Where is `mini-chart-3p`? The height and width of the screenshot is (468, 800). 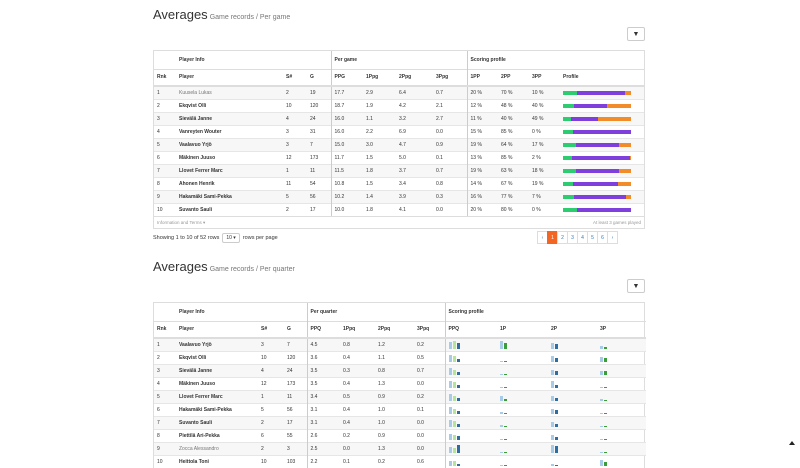
mini-chart-3p is located at coordinates (622, 344).